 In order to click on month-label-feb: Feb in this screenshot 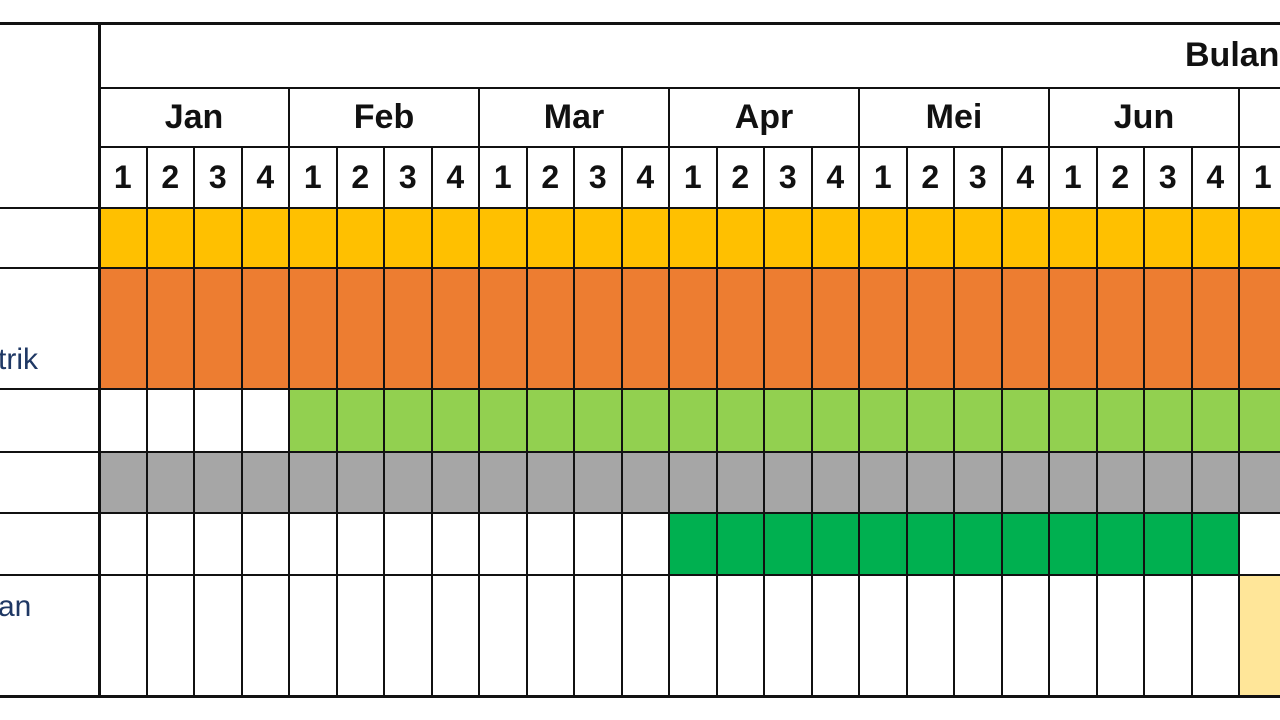, I will do `click(384, 117)`.